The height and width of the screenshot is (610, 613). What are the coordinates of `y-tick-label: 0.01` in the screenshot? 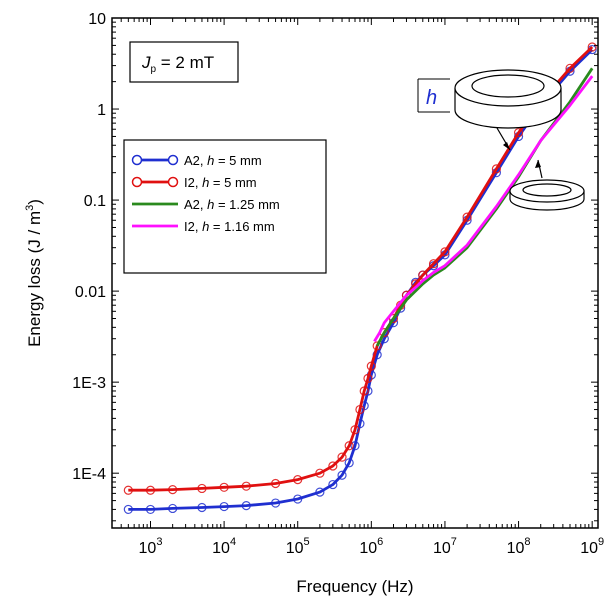 It's located at (90, 292).